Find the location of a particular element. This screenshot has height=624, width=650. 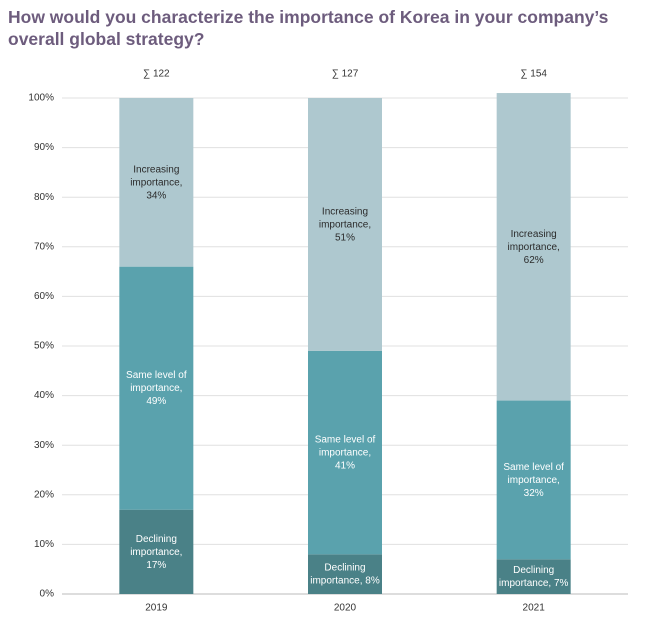

data-label-line: 34% is located at coordinates (156, 195).